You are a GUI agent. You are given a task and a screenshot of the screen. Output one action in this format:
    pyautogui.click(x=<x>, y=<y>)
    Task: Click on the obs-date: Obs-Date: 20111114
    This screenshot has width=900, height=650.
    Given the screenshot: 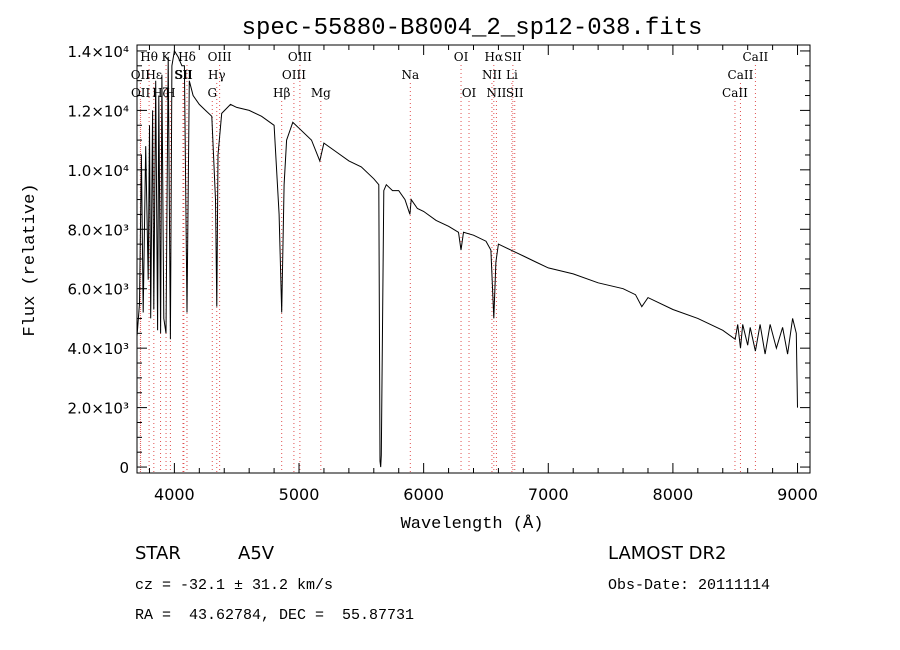 What is the action you would take?
    pyautogui.click(x=689, y=585)
    